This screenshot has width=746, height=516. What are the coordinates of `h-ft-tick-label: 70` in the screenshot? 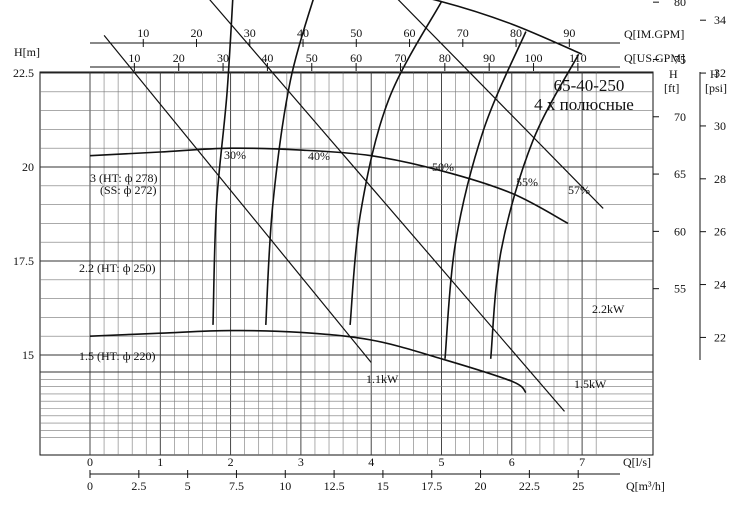 It's located at (680, 117).